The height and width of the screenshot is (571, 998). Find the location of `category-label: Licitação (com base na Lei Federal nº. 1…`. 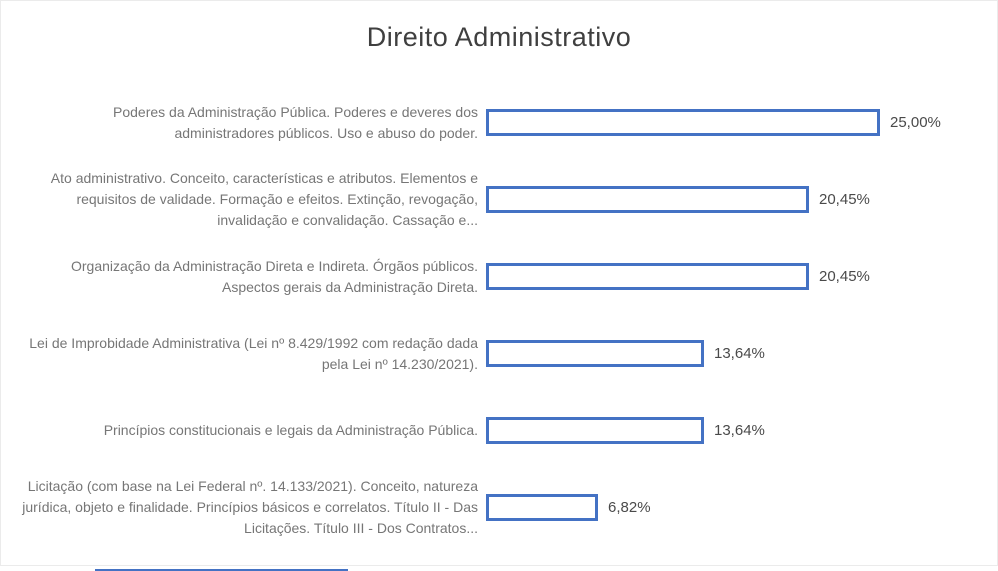

category-label: Licitação (com base na Lei Federal nº. 1… is located at coordinates (250, 507).